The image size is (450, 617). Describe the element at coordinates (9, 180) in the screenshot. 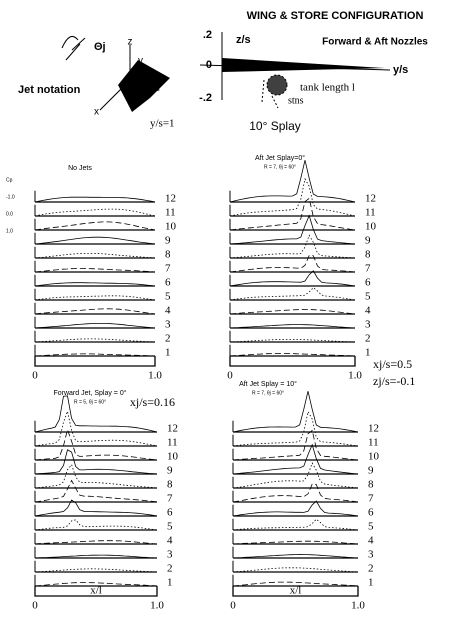

I see `y-axis-label: Cp` at that location.